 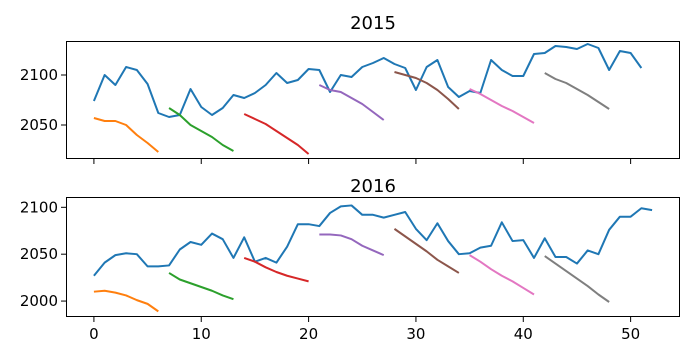 I want to click on chart-title-2015: 2015, so click(x=373, y=23).